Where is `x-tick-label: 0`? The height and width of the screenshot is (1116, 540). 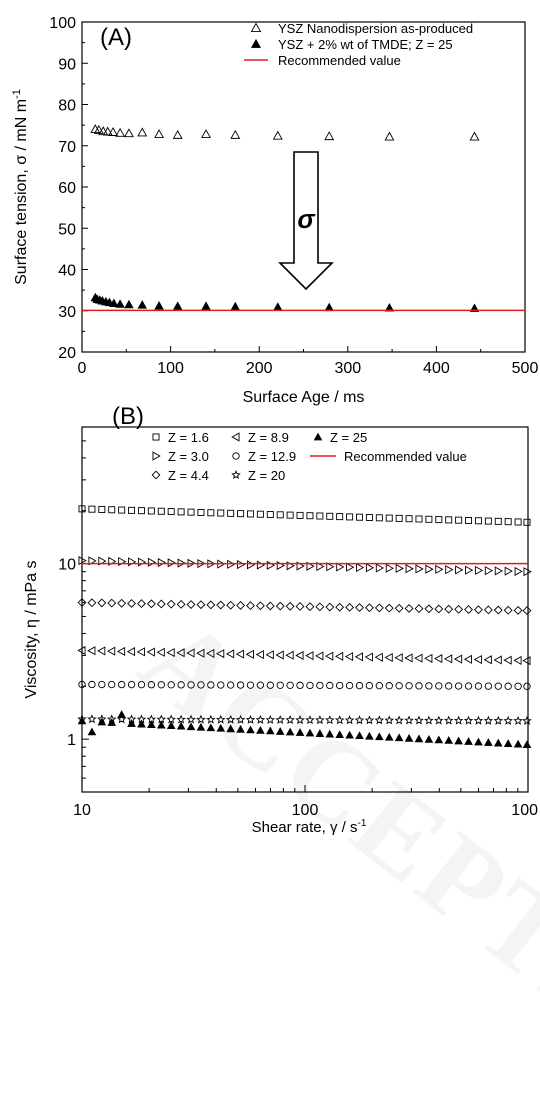 x-tick-label: 0 is located at coordinates (82, 368).